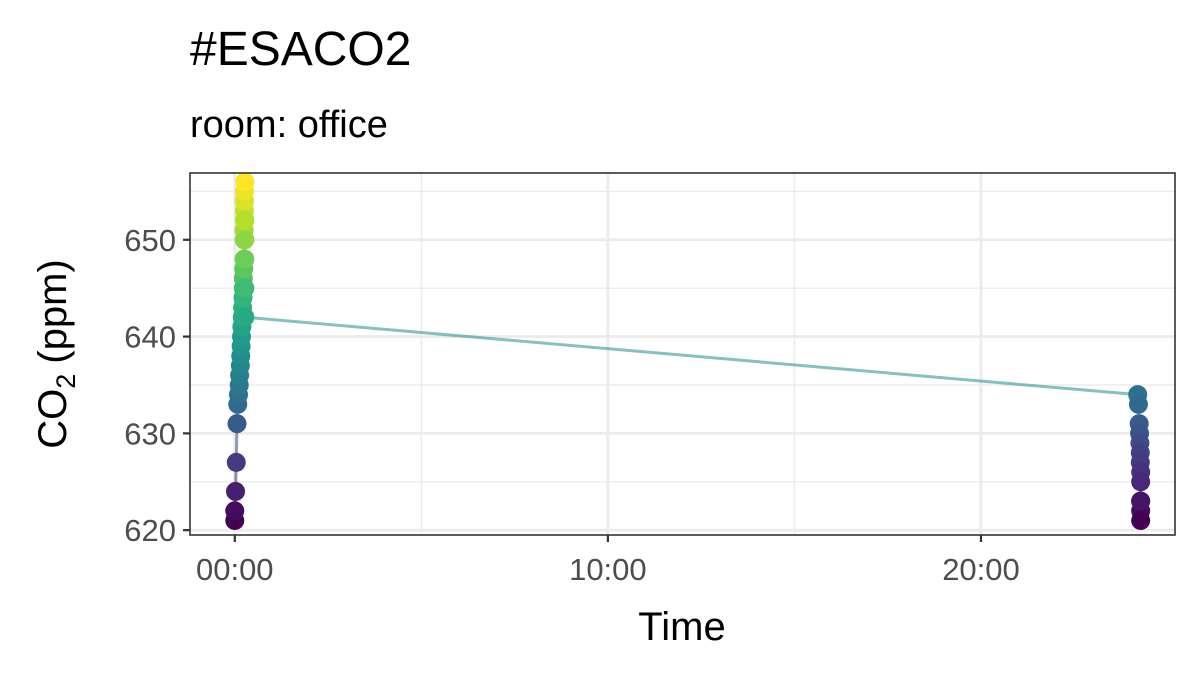 Image resolution: width=1200 pixels, height=675 pixels. What do you see at coordinates (289, 125) in the screenshot?
I see `chart-subtitle: room: office` at bounding box center [289, 125].